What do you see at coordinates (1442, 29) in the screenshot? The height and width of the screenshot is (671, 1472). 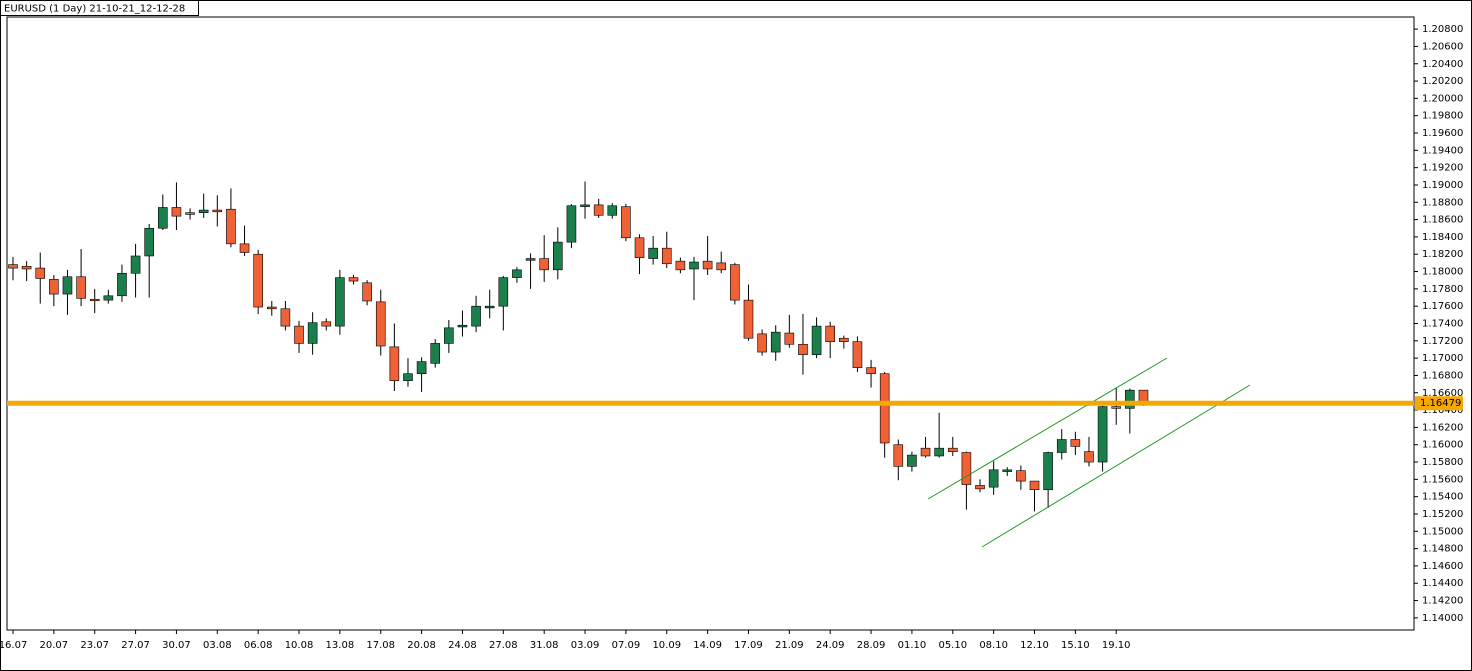 I see `y-tick-label: 1.20800` at bounding box center [1442, 29].